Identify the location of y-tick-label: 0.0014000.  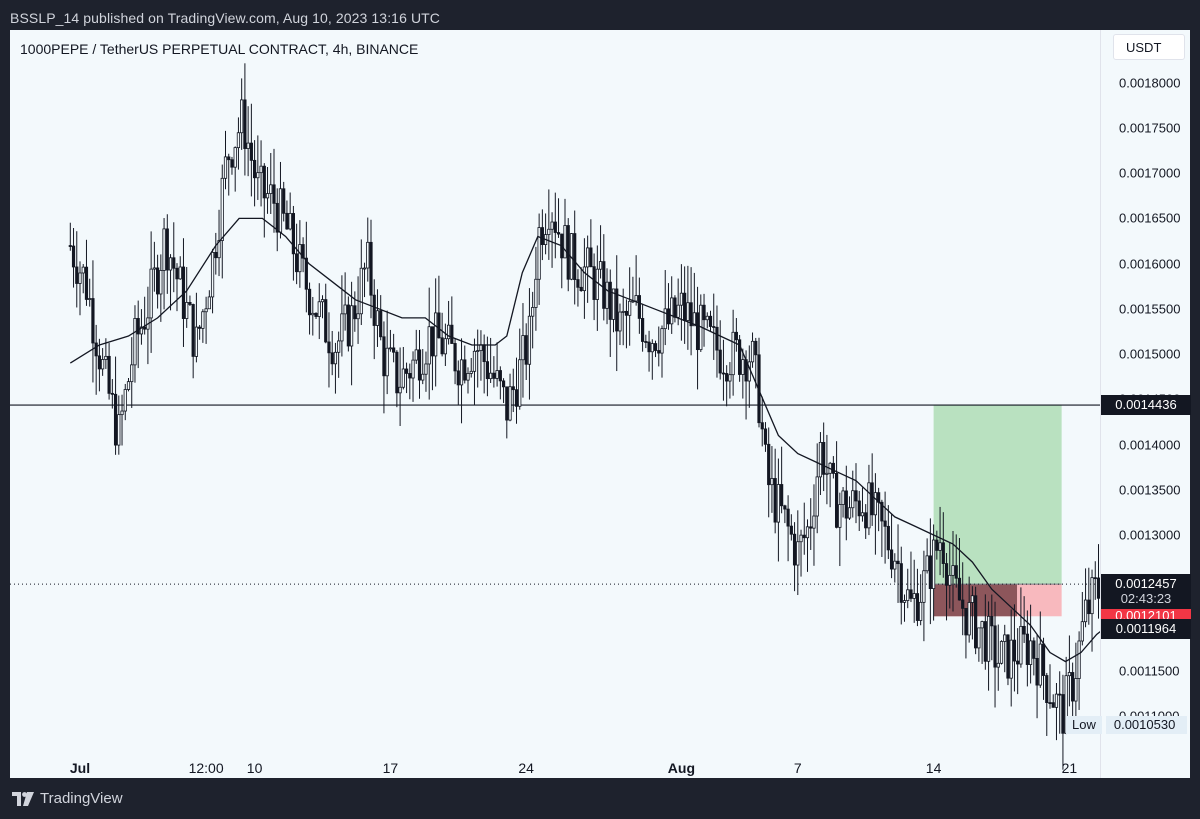
(1150, 445).